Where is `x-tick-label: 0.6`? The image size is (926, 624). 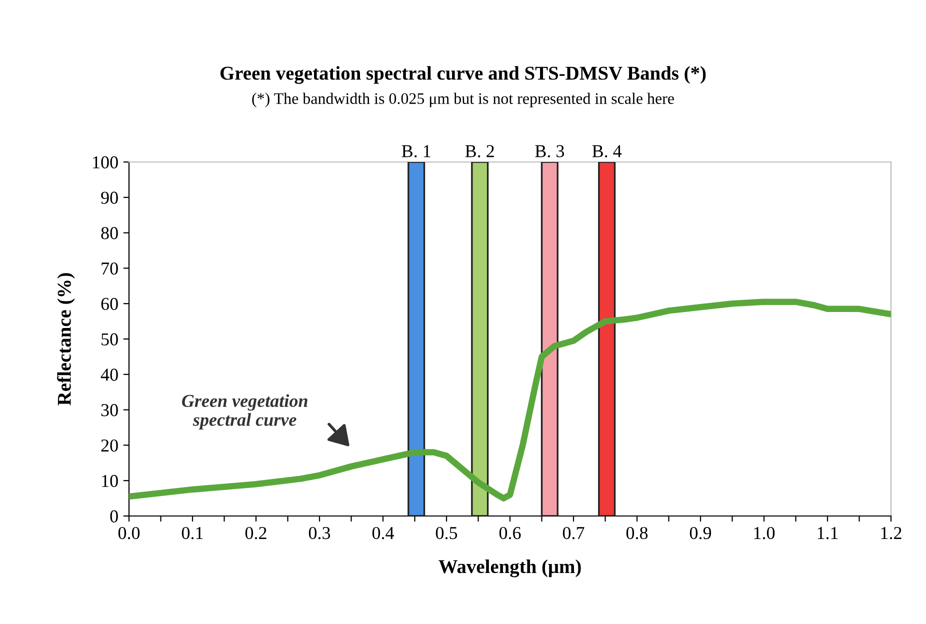 x-tick-label: 0.6 is located at coordinates (510, 533).